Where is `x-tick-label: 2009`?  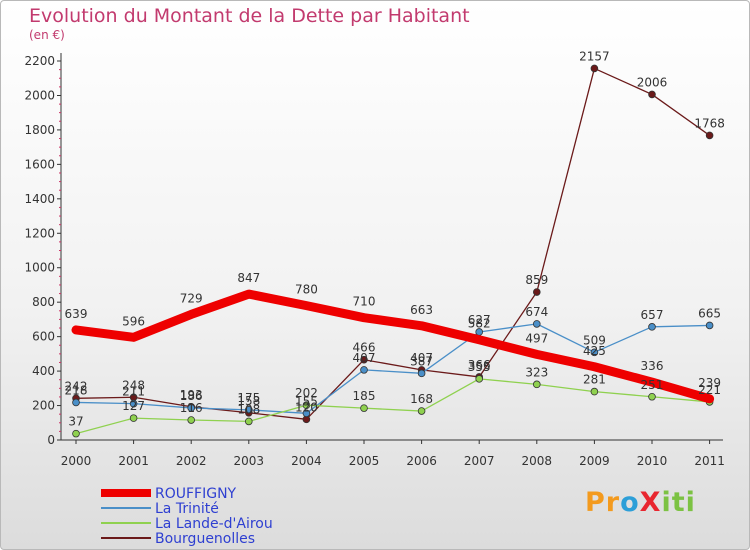 x-tick-label: 2009 is located at coordinates (594, 461).